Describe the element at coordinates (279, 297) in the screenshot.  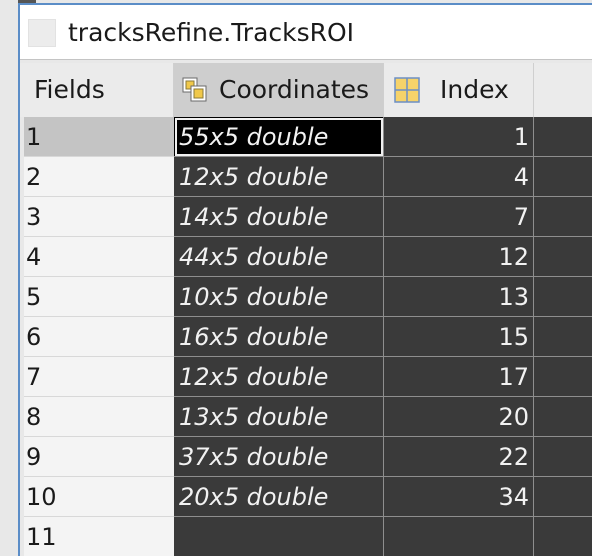
I see `cell-coordinates: 10x5 double` at that location.